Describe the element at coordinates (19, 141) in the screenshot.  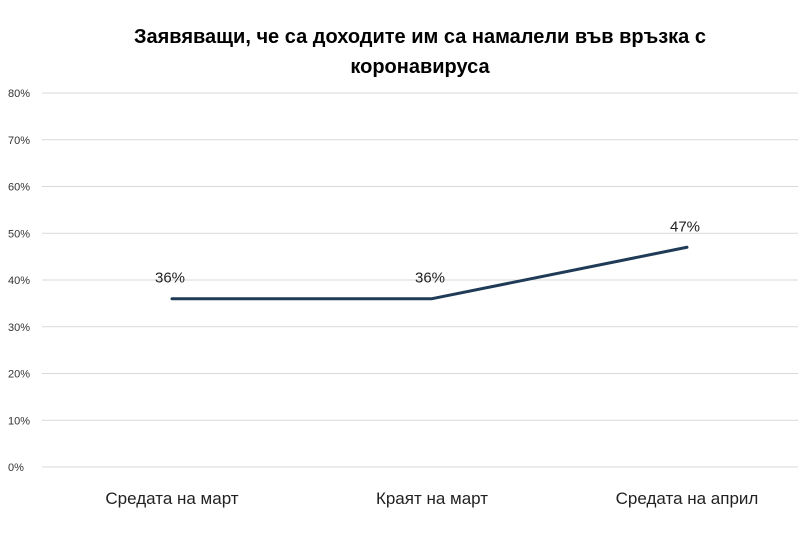
I see `y-tick-label: 70%` at that location.